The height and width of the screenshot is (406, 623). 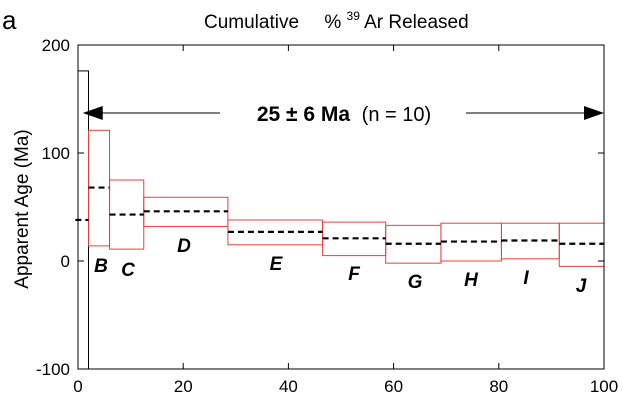 I want to click on step-label-i: I, so click(x=526, y=278).